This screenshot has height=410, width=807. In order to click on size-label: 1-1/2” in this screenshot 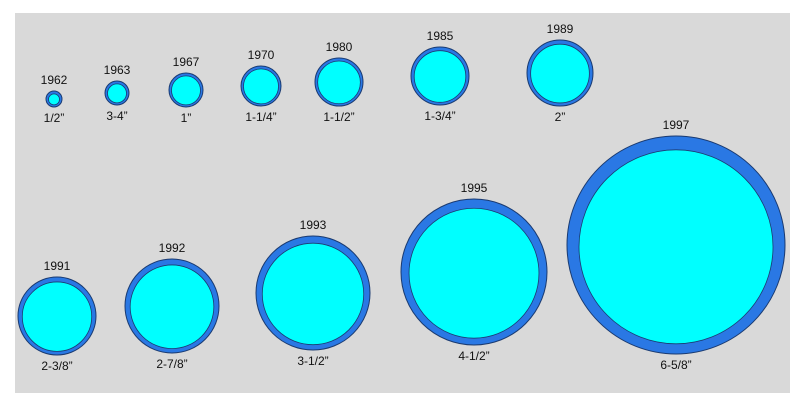, I will do `click(338, 117)`.